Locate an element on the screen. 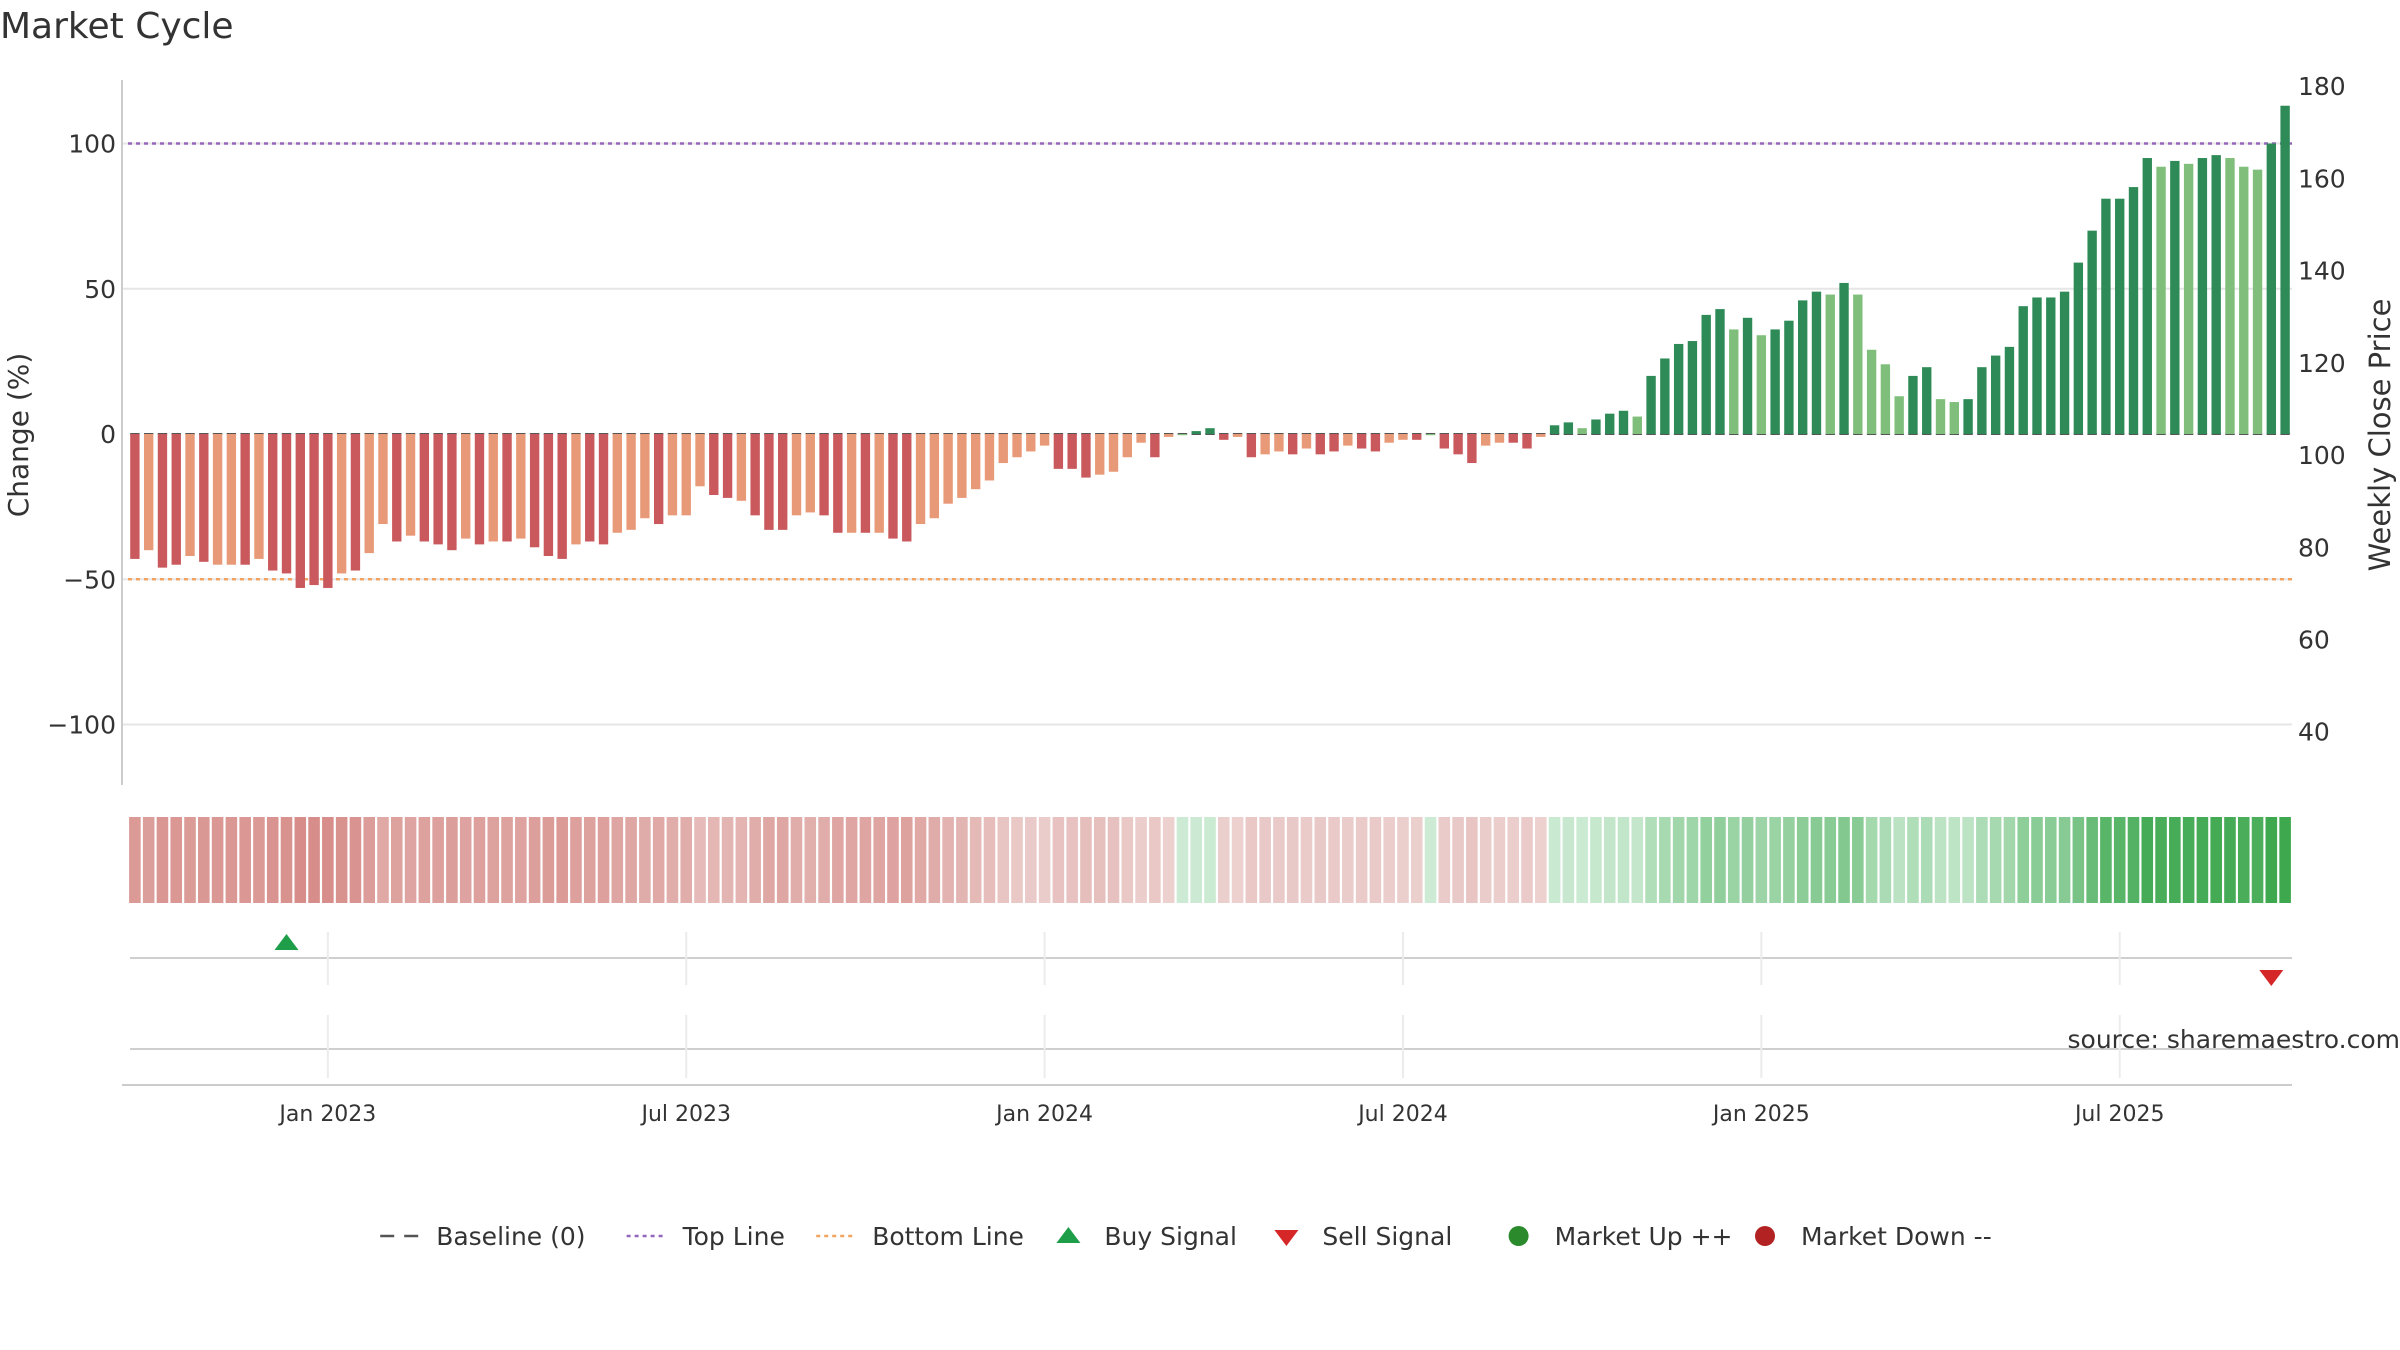 Image resolution: width=2400 pixels, height=1350 pixels. legend-item: Baseline (0) is located at coordinates (483, 1236).